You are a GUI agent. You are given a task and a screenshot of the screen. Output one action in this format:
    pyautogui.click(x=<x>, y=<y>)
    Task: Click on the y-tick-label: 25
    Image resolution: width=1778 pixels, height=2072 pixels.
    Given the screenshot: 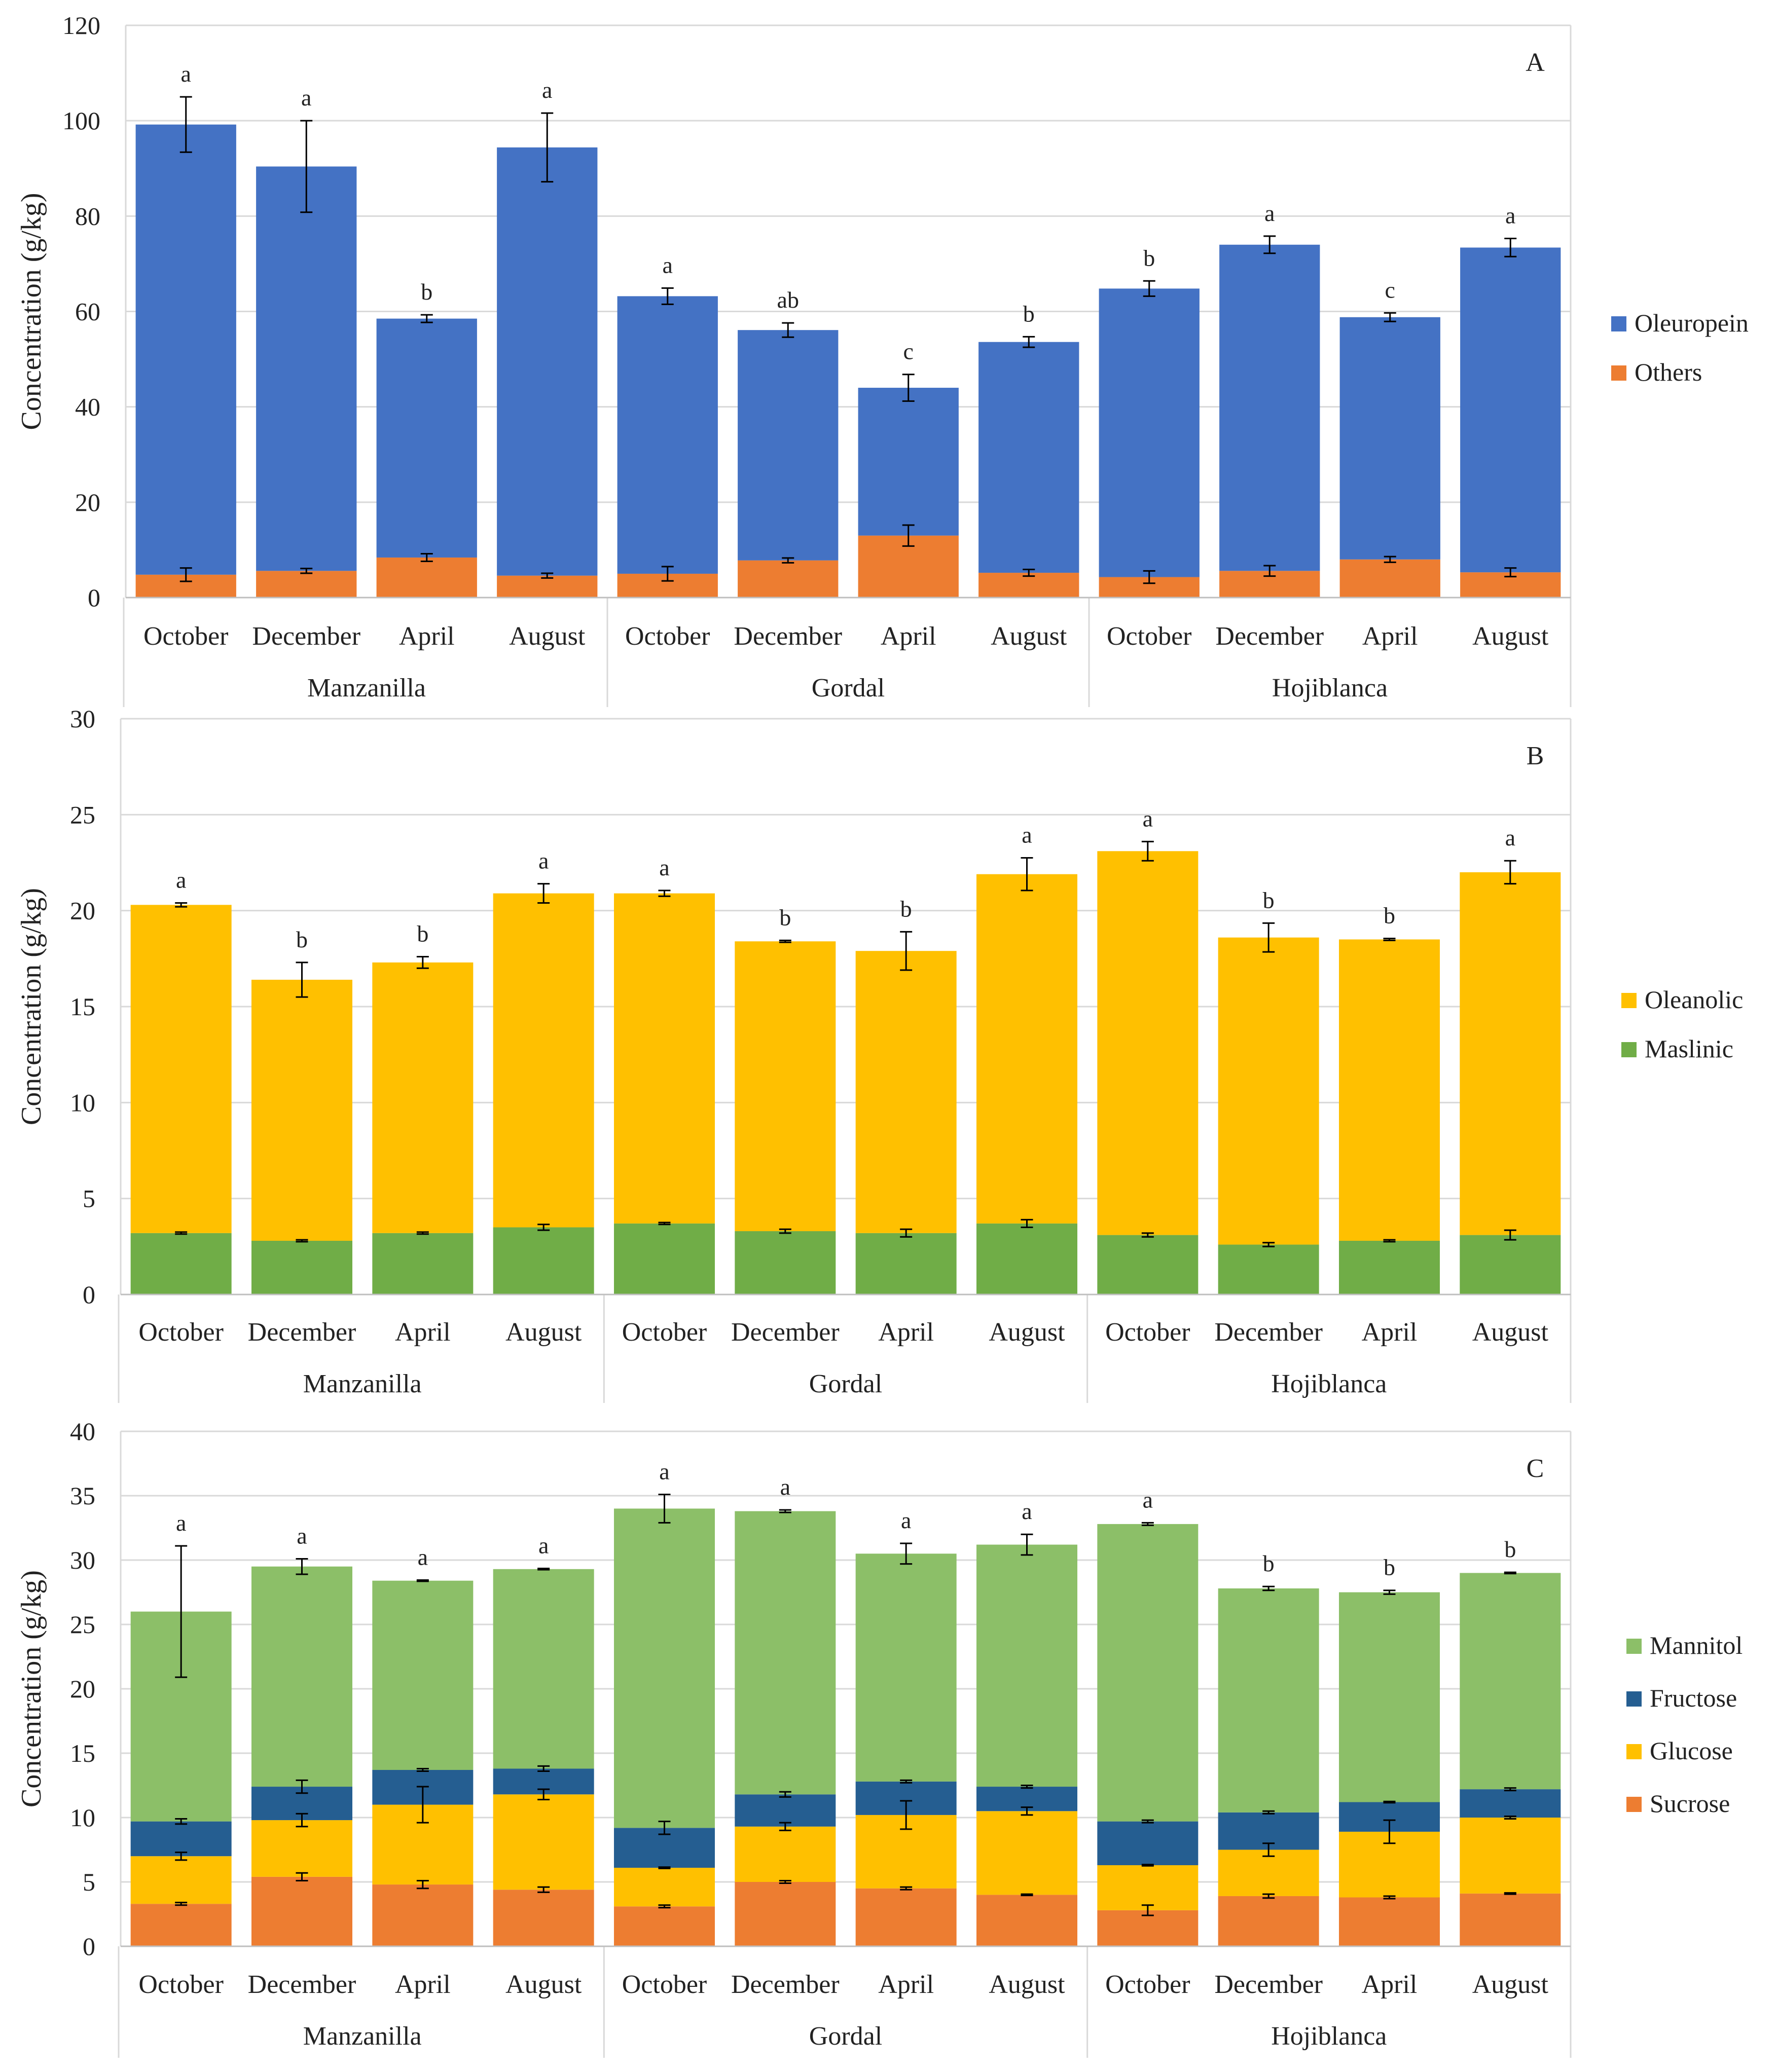 What is the action you would take?
    pyautogui.click(x=82, y=1624)
    